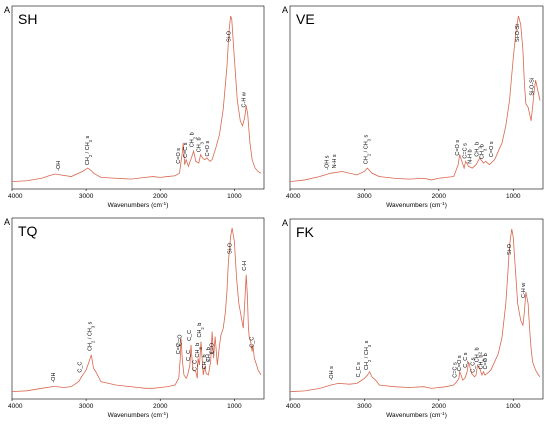 The image size is (550, 426). Describe the element at coordinates (486, 361) in the screenshot. I see `band-annotation: C=O b` at that location.